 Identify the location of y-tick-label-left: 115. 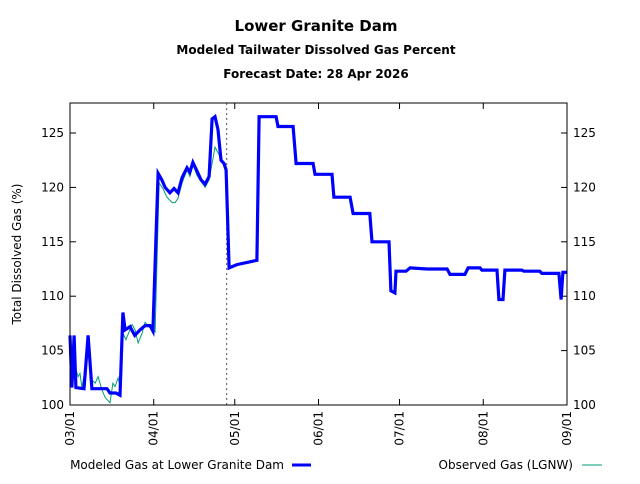
(52, 242).